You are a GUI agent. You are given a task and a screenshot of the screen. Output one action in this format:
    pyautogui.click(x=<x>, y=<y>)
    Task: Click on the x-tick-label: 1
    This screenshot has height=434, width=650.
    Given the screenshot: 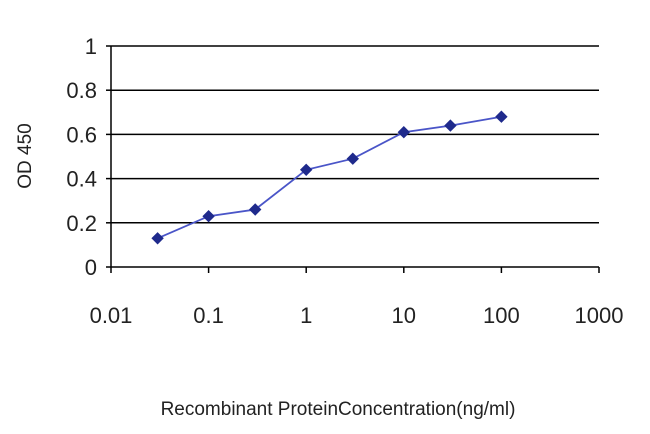 What is the action you would take?
    pyautogui.click(x=306, y=315)
    